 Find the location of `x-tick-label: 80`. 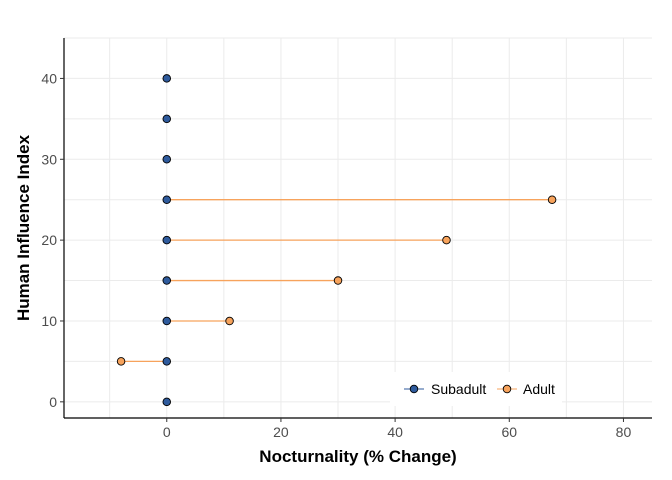

x-tick-label: 80 is located at coordinates (624, 432).